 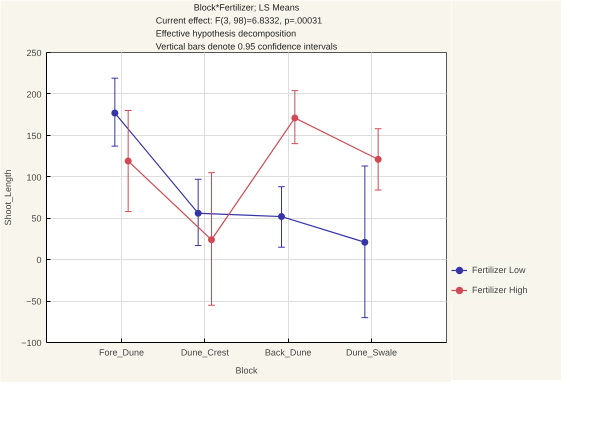 I want to click on x-tick-label: Back_Dune, so click(x=288, y=353).